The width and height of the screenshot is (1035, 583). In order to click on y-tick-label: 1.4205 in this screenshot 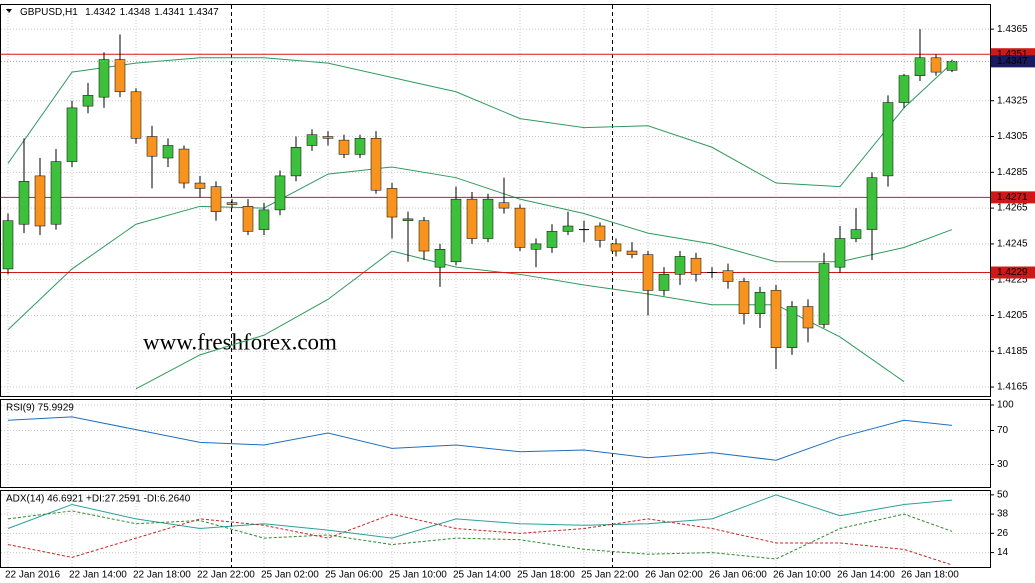, I will do `click(1012, 315)`.